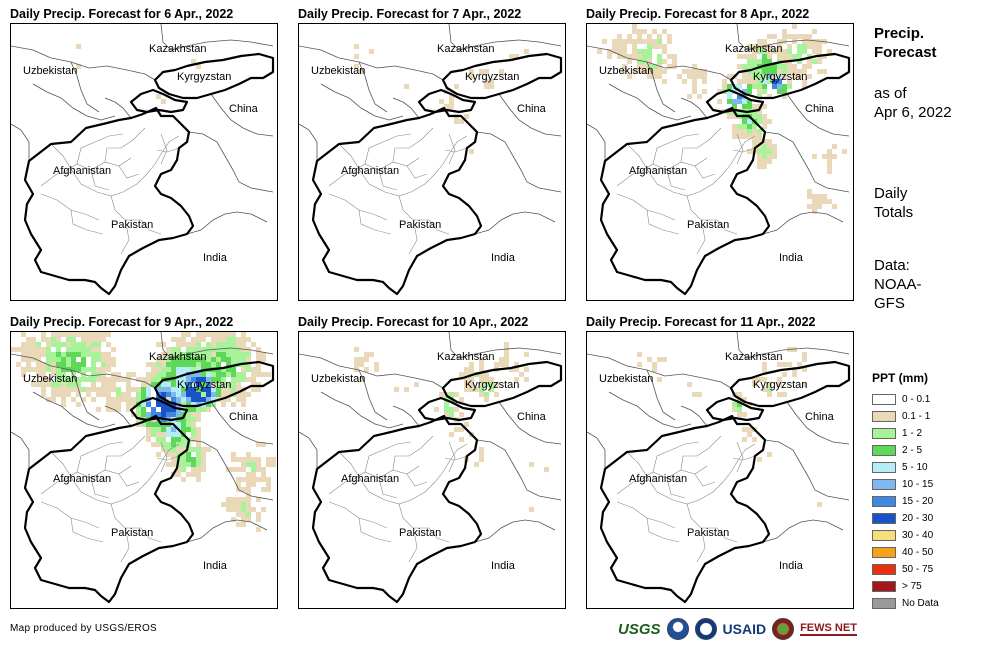  Describe the element at coordinates (790, 76) in the screenshot. I see `kyrgyzstan-outline` at that location.